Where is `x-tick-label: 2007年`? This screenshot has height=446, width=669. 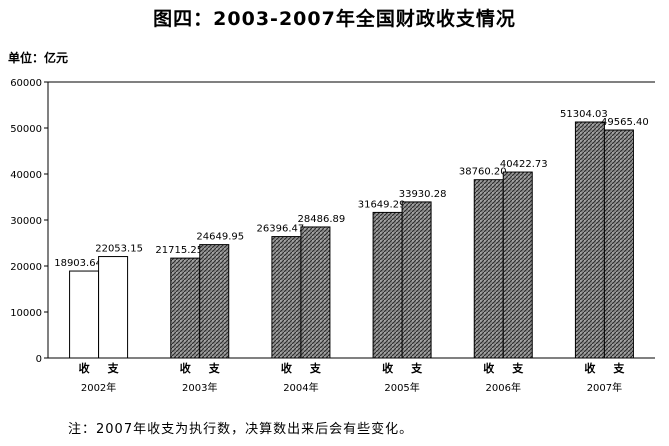 x-tick-label: 2007年 is located at coordinates (604, 387).